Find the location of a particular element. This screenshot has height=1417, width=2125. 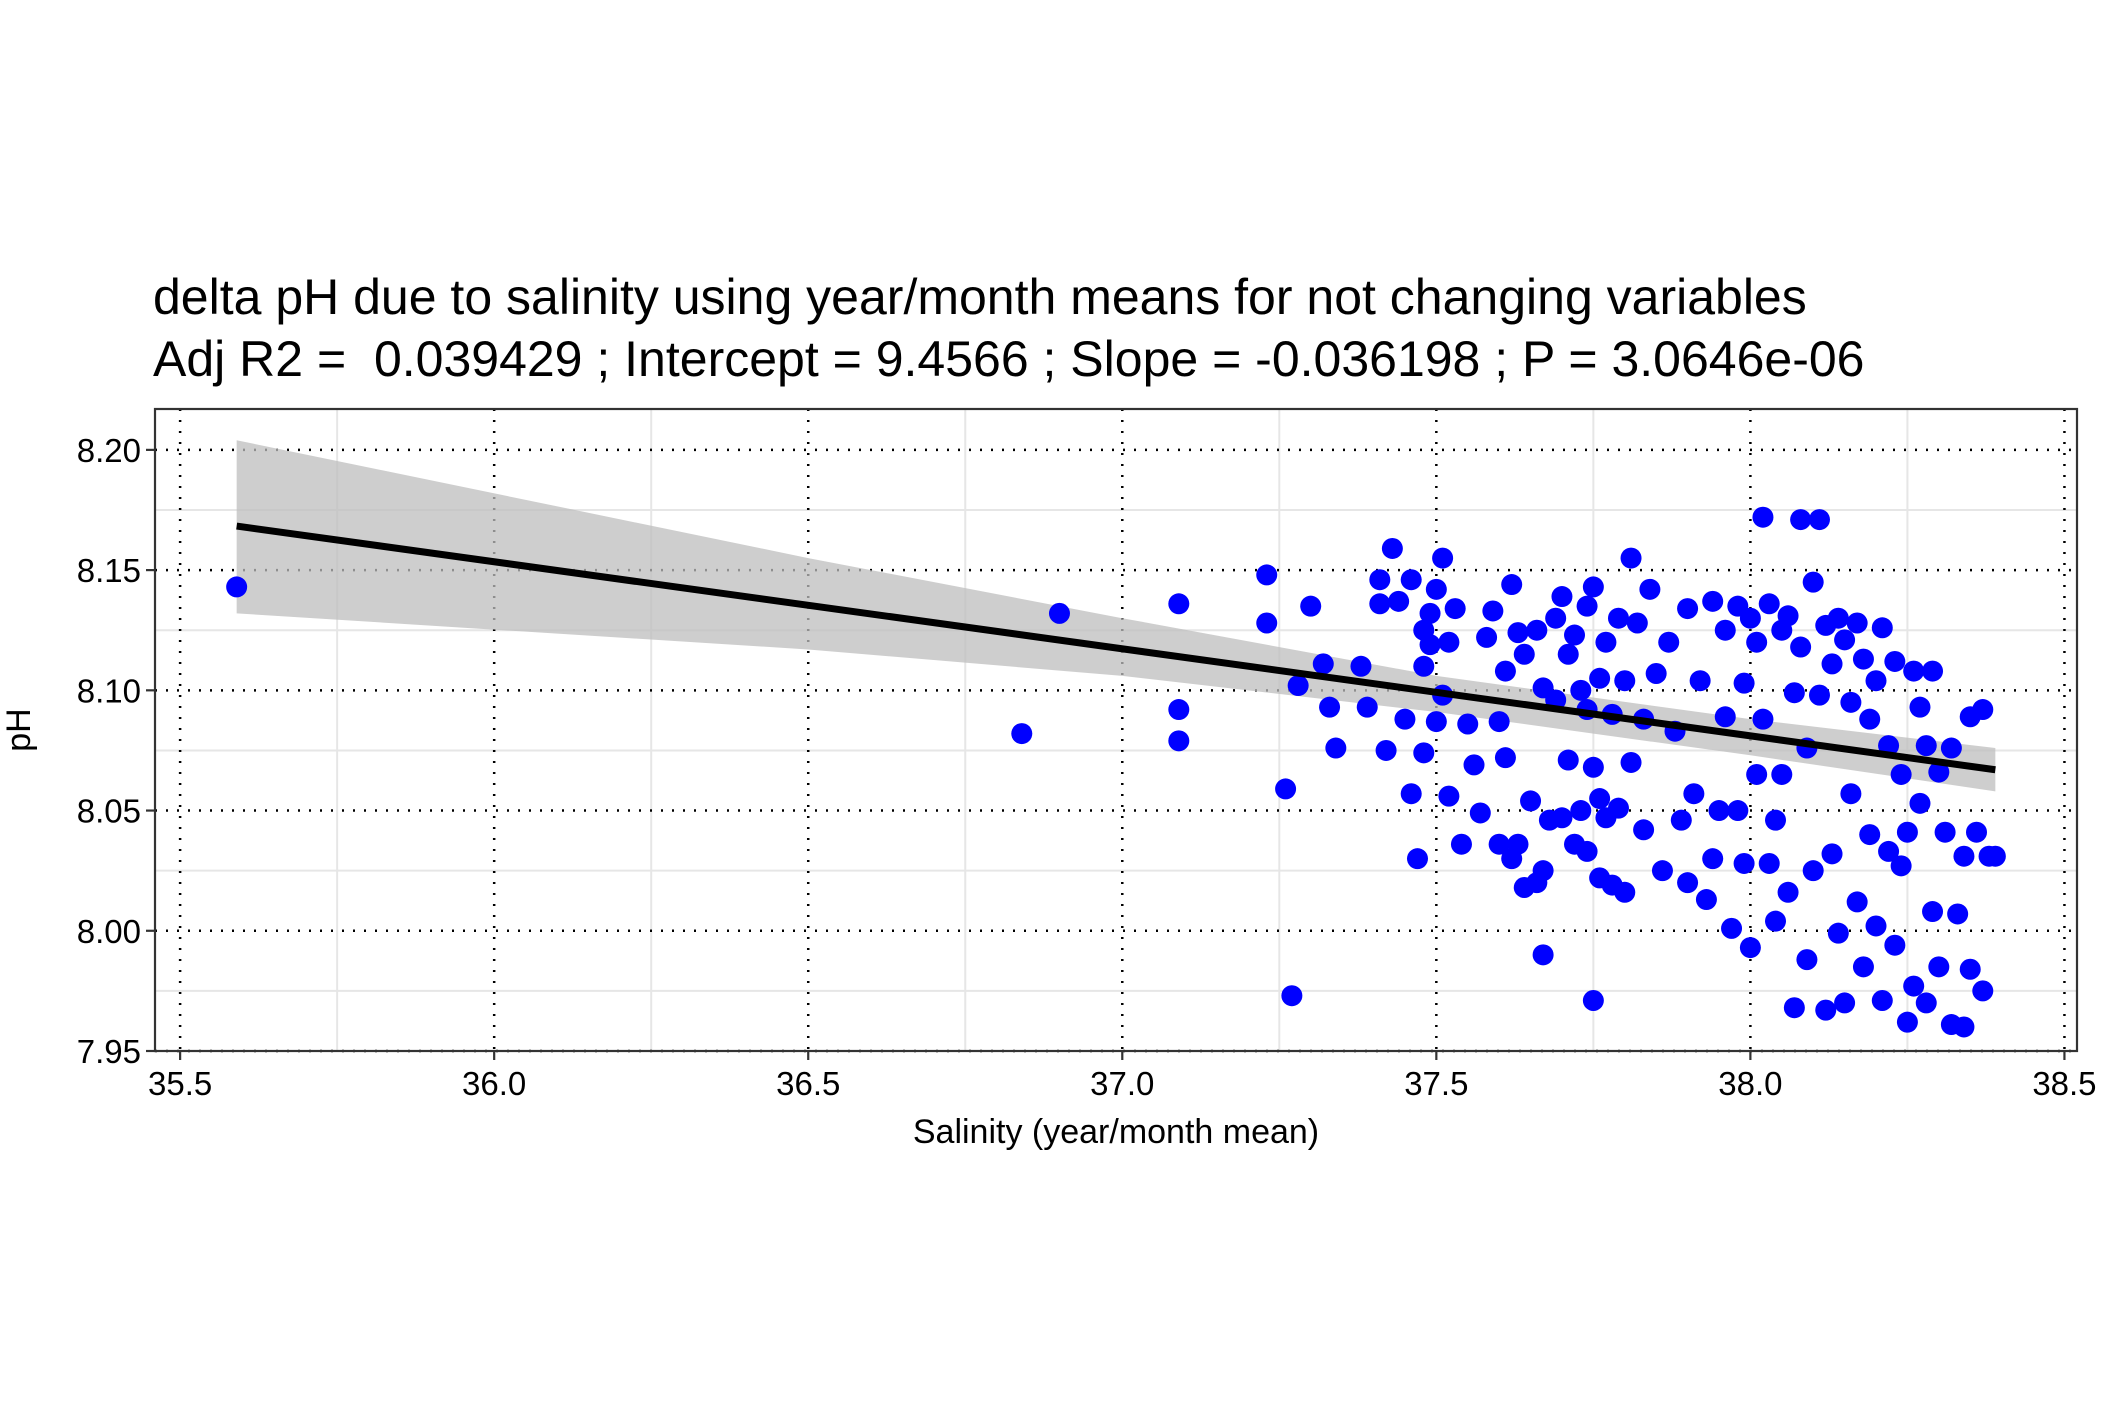

y-tick-label: 8.10 is located at coordinates (109, 690).